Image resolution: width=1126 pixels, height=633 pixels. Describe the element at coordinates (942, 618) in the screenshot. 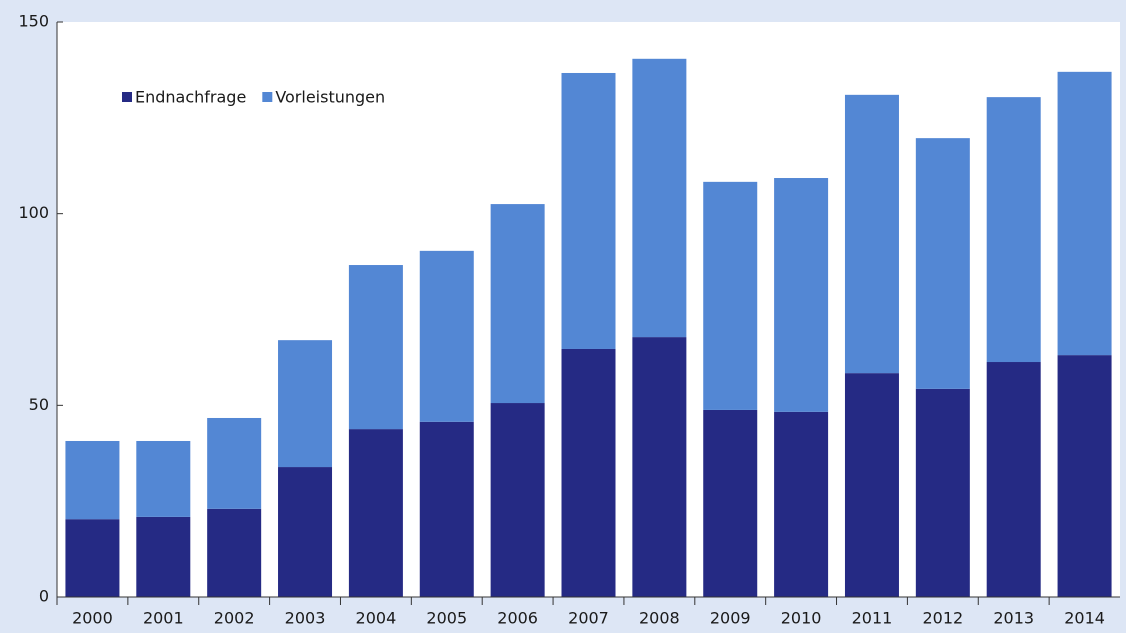

I see `x-tick-label: 2012` at that location.